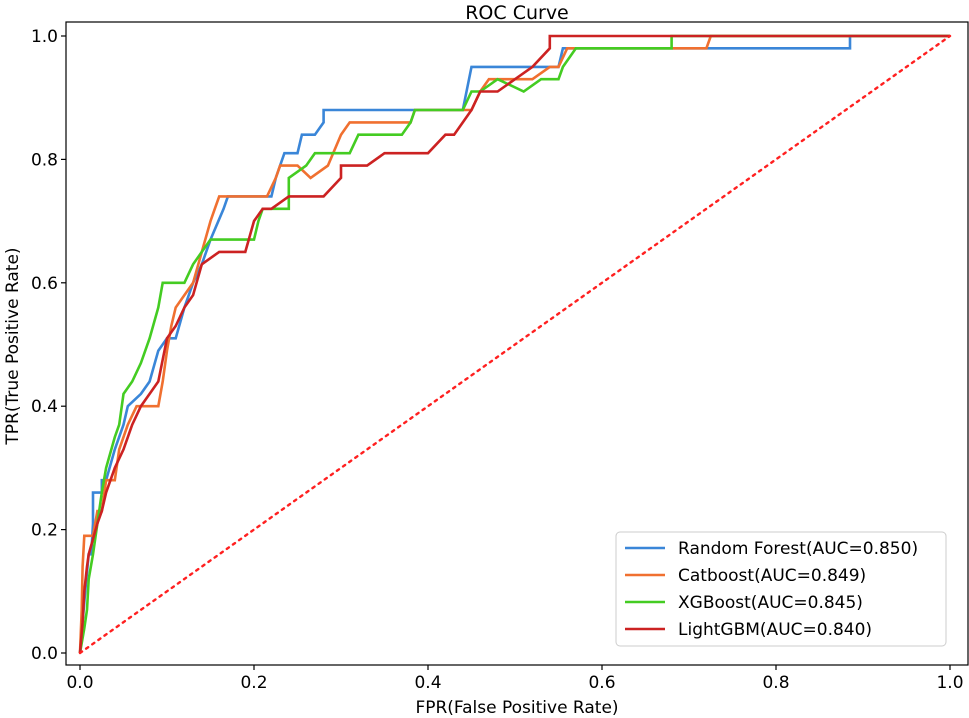  Describe the element at coordinates (770, 603) in the screenshot. I see `legend-label: XGBoost(AUC=0.845)` at that location.